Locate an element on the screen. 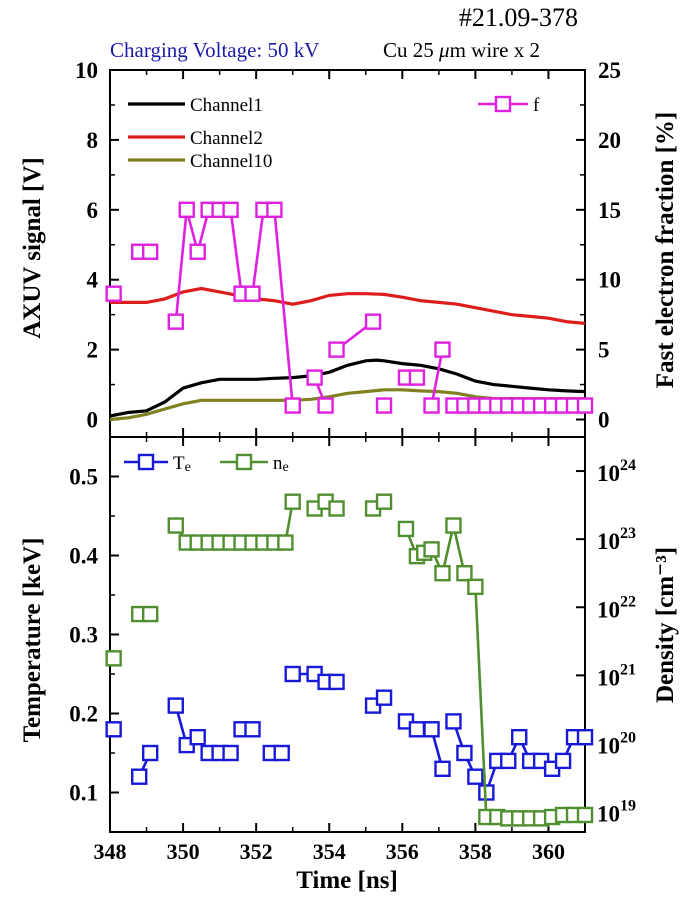 The image size is (700, 900). bottom-y-tick-label: 0.3 is located at coordinates (83, 635).